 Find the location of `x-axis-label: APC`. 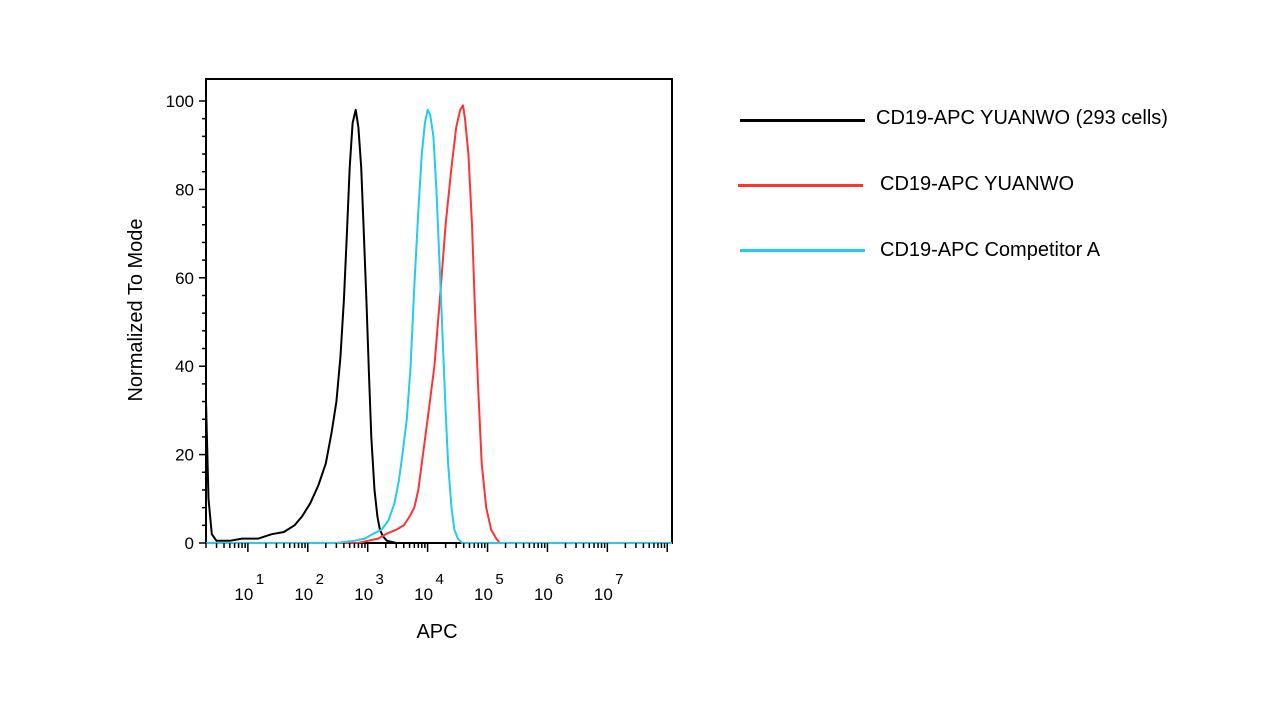

x-axis-label: APC is located at coordinates (436, 632).